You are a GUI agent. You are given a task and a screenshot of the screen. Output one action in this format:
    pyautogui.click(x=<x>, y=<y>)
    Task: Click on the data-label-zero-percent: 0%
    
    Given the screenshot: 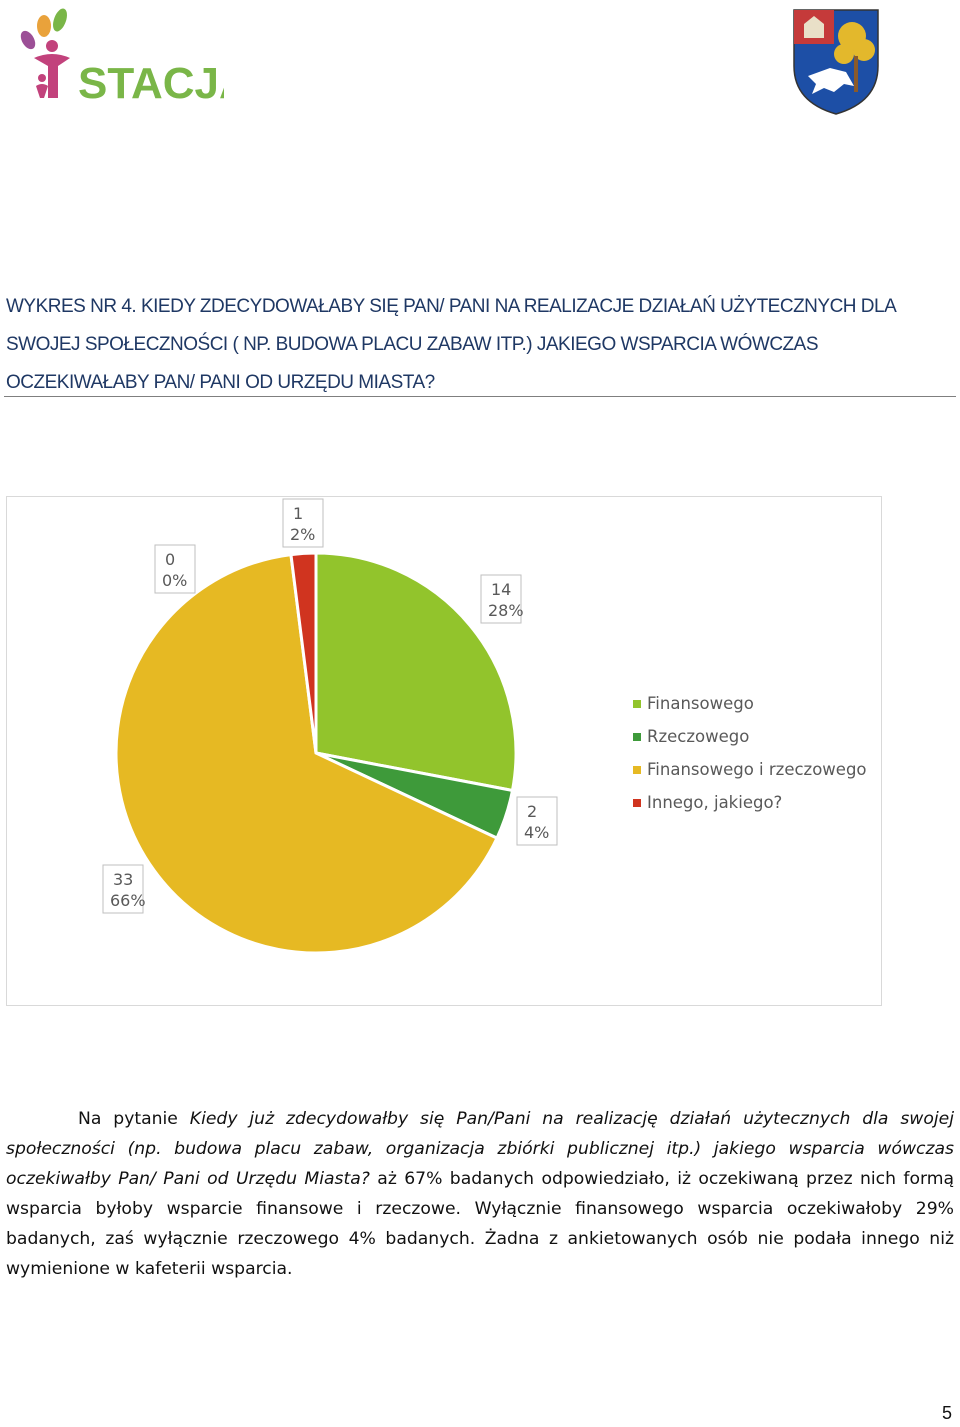 What is the action you would take?
    pyautogui.click(x=174, y=580)
    